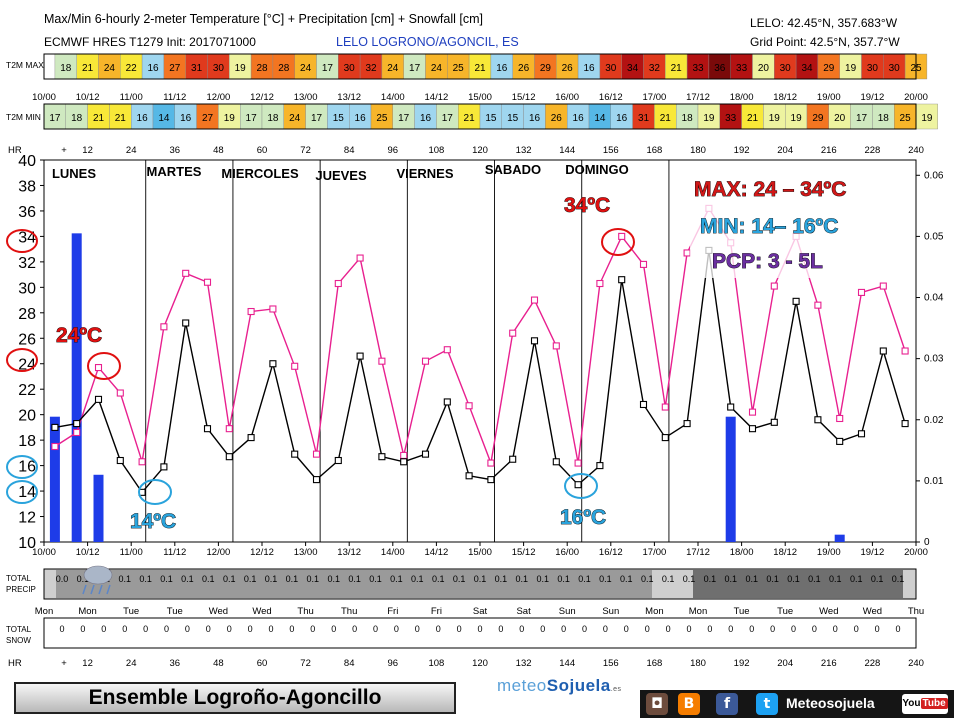  What do you see at coordinates (218, 150) in the screenshot?
I see `hr-tick-top: 48` at bounding box center [218, 150].